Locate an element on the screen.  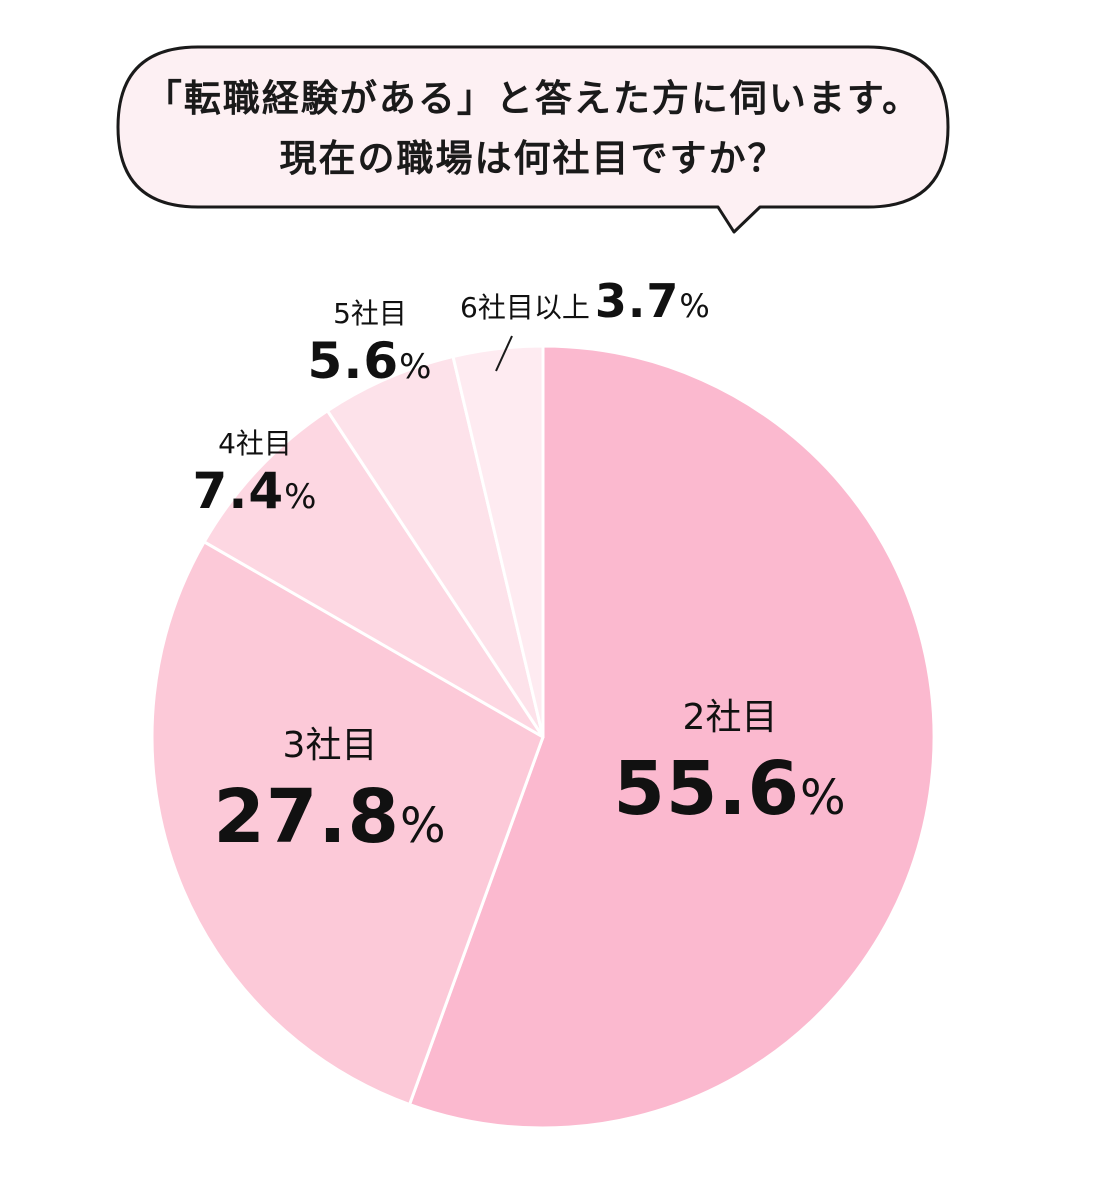
slice-value-4: 7.4% is located at coordinates (255, 491).